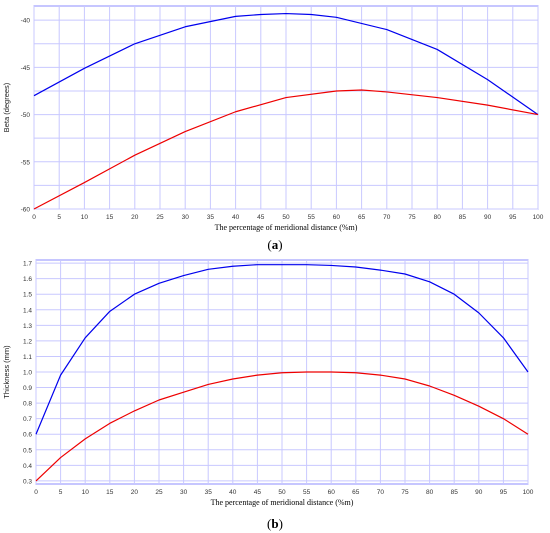 This screenshot has width=550, height=533. What do you see at coordinates (275, 523) in the screenshot?
I see `figure-caption-b: (b)` at bounding box center [275, 523].